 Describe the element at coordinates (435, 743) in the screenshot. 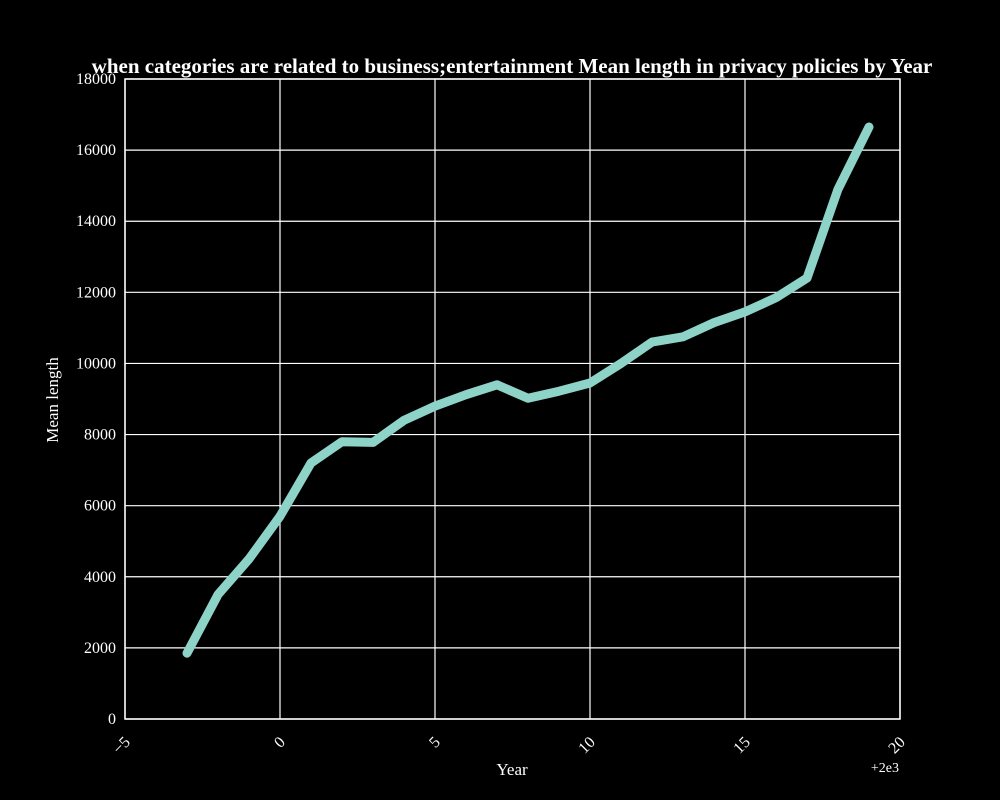

I see `x-tick-label: 5` at that location.